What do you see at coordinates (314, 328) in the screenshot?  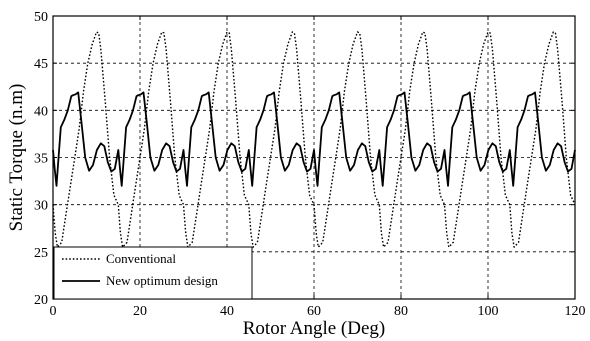 I see `x-axis-label: Rotor Angle (Deg)` at bounding box center [314, 328].